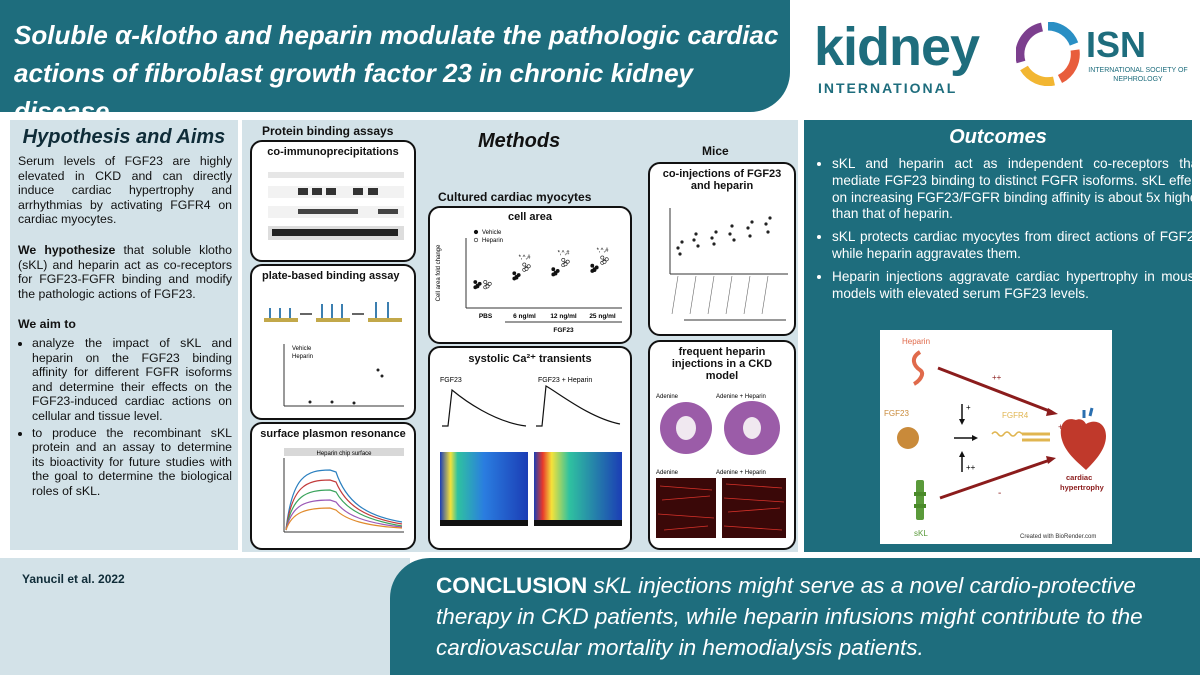 This screenshot has height=675, width=1200. I want to click on fgf23-icon, so click(908, 438).